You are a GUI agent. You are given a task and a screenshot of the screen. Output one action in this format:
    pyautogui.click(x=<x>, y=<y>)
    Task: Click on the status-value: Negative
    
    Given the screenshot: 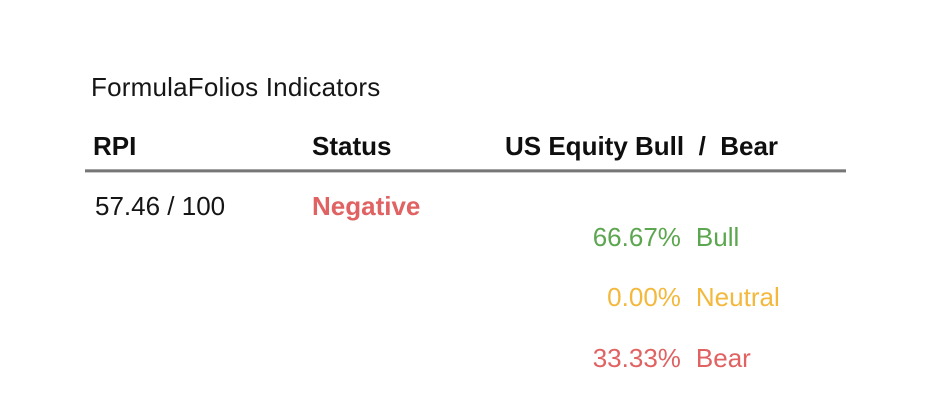 What is the action you would take?
    pyautogui.click(x=366, y=206)
    